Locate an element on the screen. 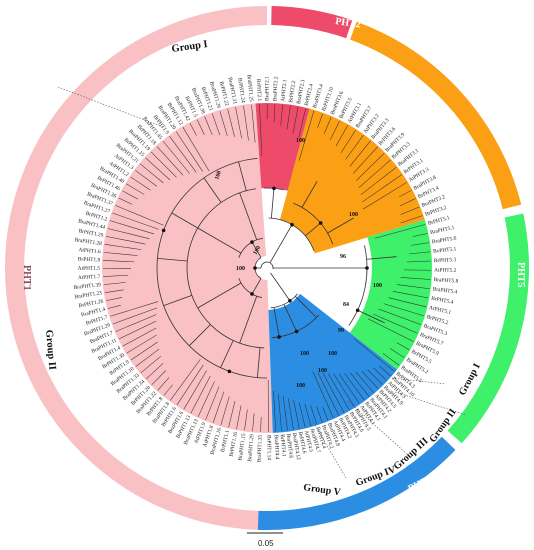 Image resolution: width=534 pixels, height=550 pixels. pht5-family-ring is located at coordinates (488, 328).